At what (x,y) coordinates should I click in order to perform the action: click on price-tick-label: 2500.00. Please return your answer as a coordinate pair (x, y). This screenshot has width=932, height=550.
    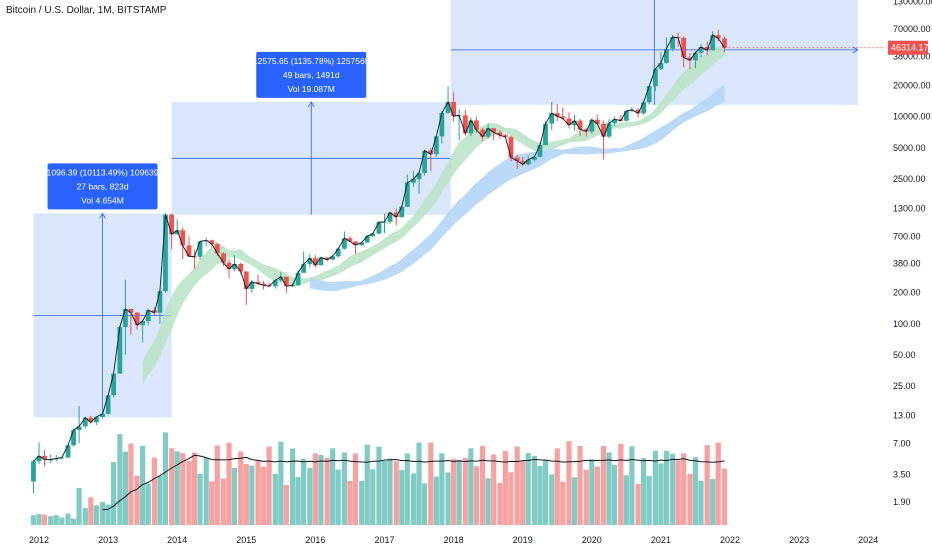
    Looking at the image, I should click on (909, 179).